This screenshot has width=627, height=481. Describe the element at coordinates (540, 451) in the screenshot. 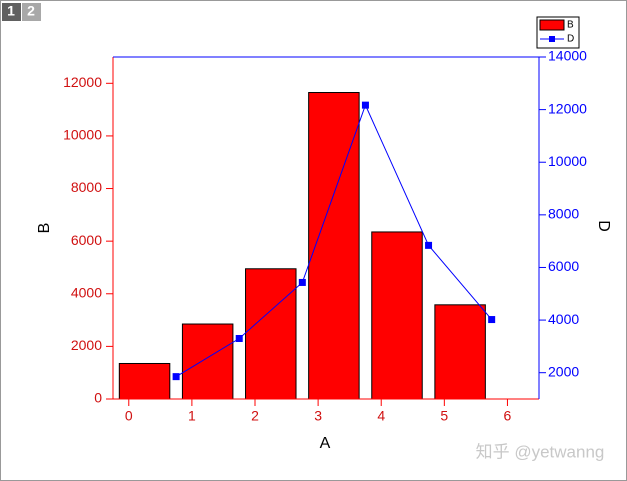

I see `watermark: 知乎 @yetwanng` at that location.